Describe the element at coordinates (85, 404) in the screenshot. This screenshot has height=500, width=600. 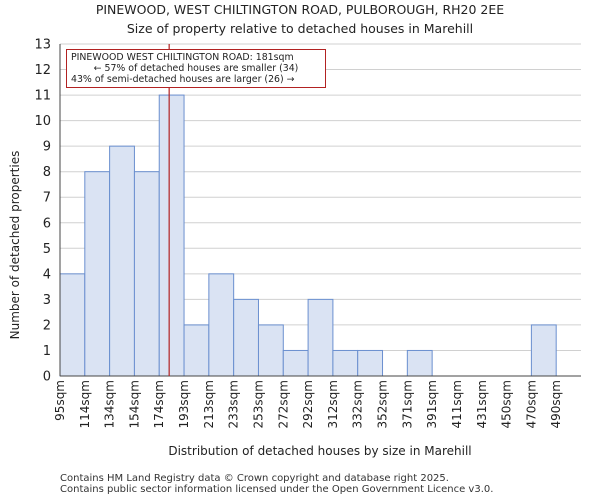
I see `x-tick-label: 114sqm` at that location.